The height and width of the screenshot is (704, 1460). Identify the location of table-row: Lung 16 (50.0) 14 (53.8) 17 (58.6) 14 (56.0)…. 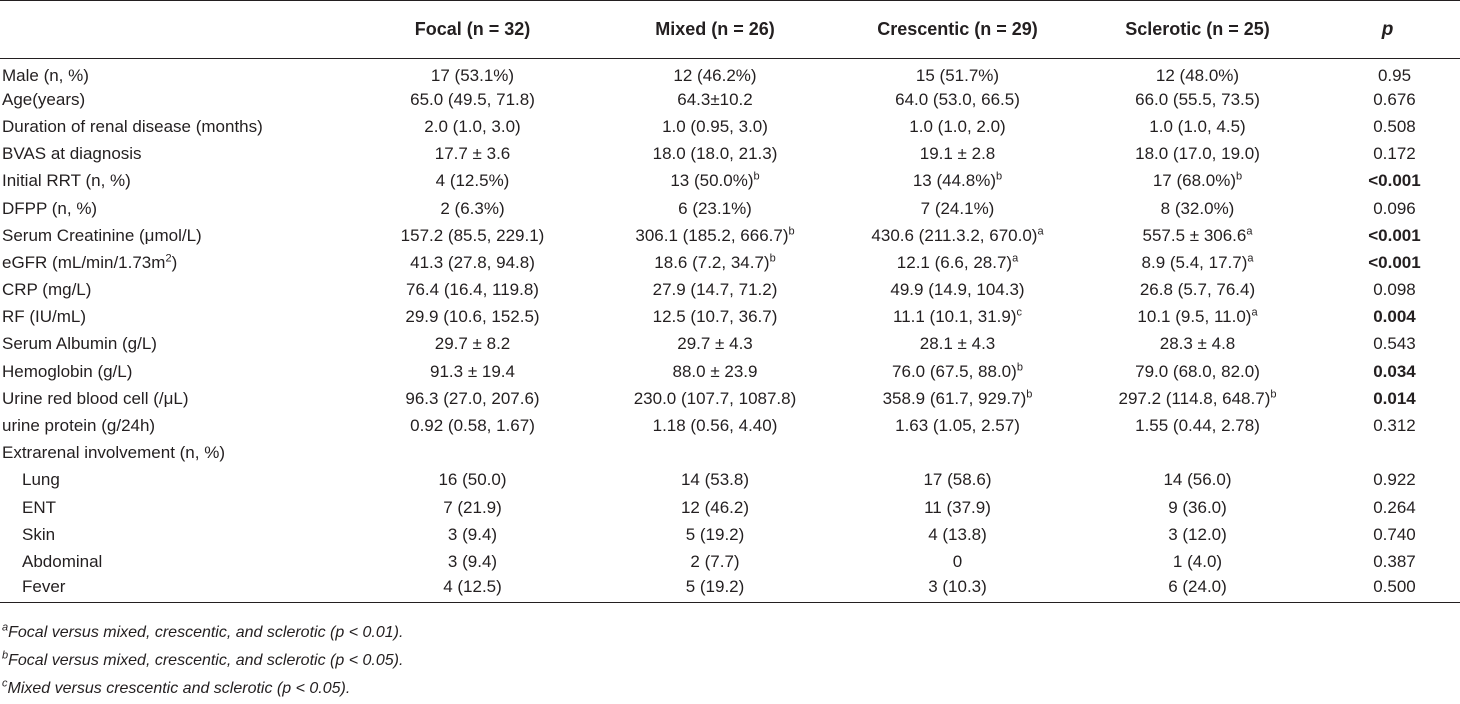
(730, 479).